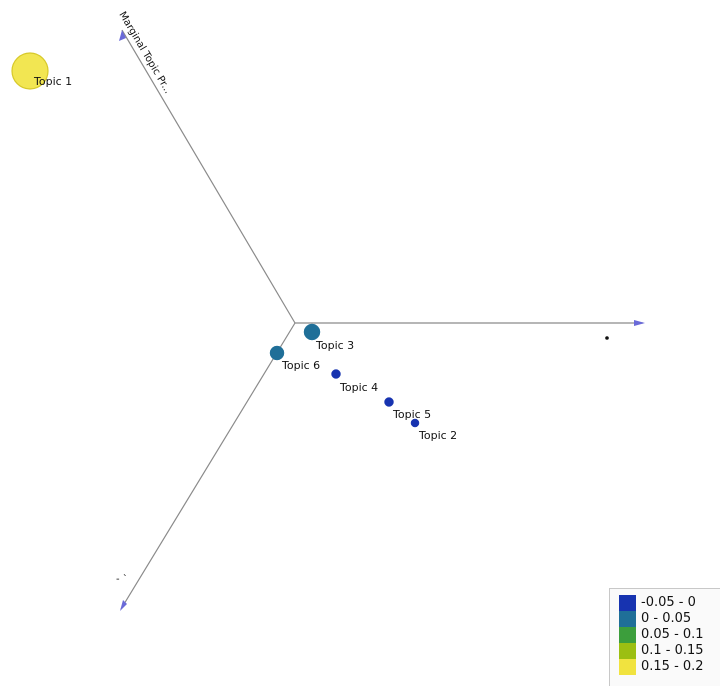 Image resolution: width=720 pixels, height=686 pixels. I want to click on legend-entry: -0.05 - 0, so click(669, 603).